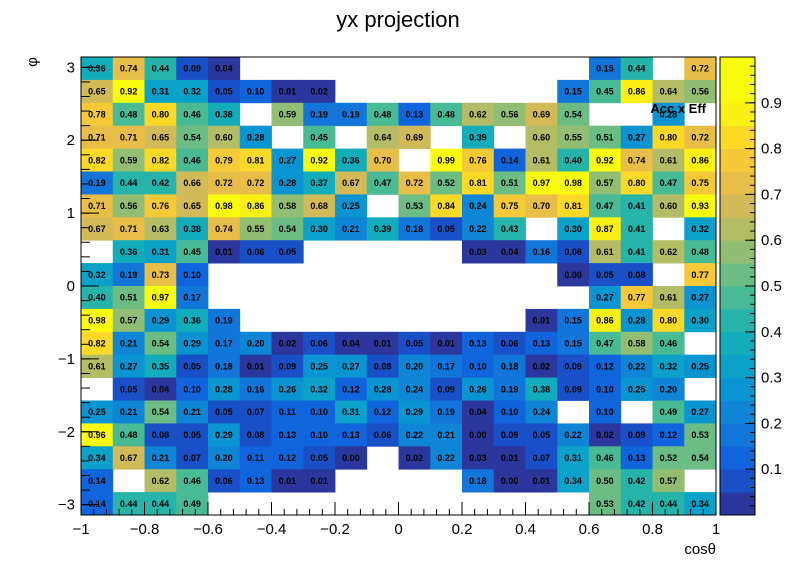 This screenshot has height=572, width=796. What do you see at coordinates (129, 206) in the screenshot?
I see `cell-value-label: 0.56` at bounding box center [129, 206].